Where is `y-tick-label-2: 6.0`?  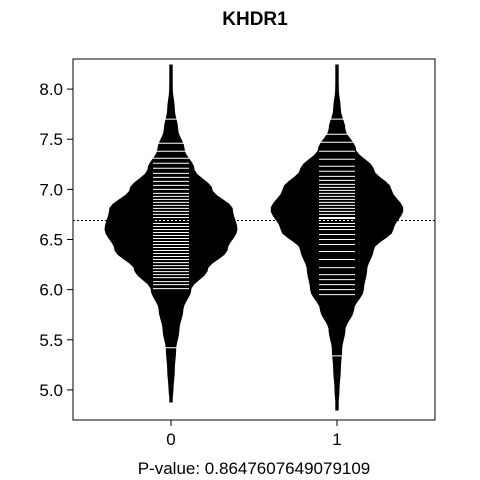
y-tick-label-2: 6.0 is located at coordinates (51, 290).